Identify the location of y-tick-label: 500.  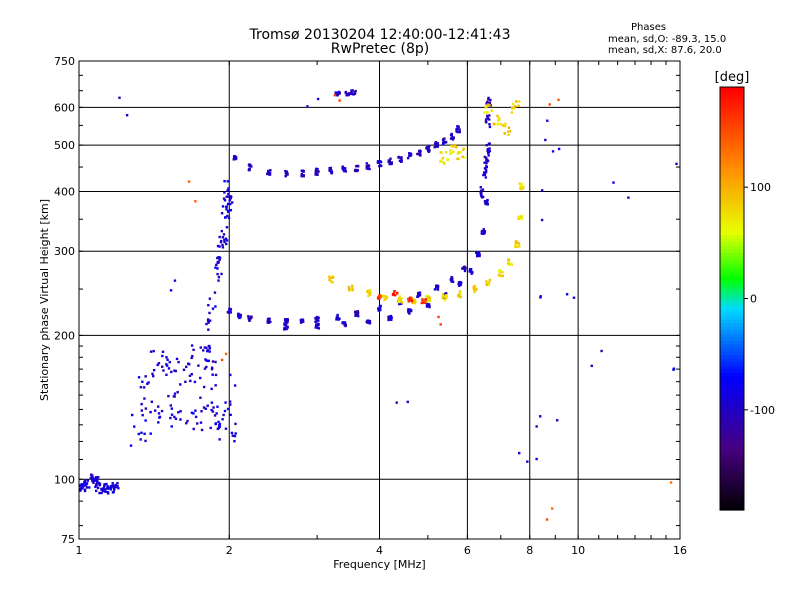
(64, 145).